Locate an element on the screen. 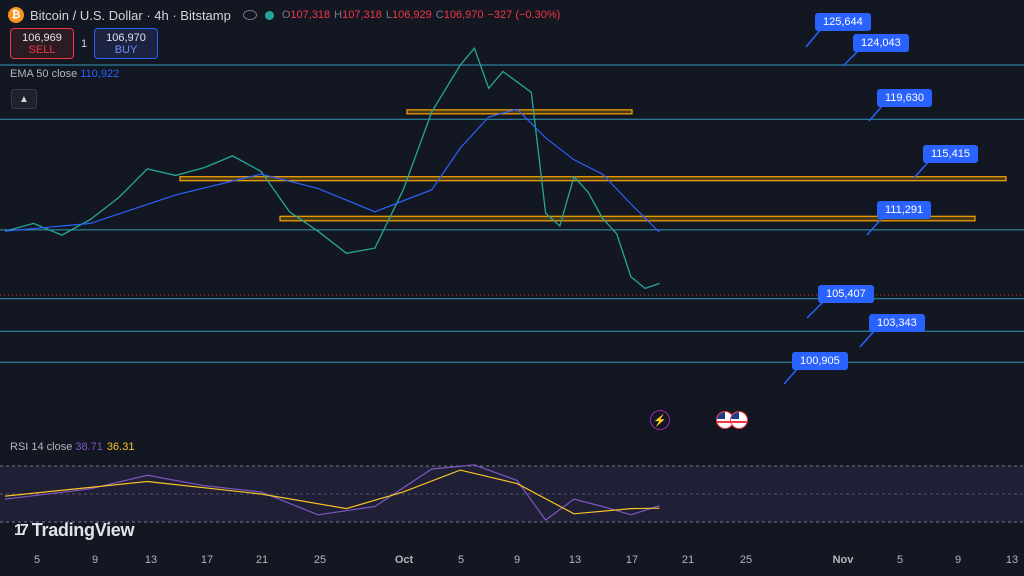 Image resolution: width=1024 pixels, height=576 pixels. price-label: 100,905 is located at coordinates (820, 361).